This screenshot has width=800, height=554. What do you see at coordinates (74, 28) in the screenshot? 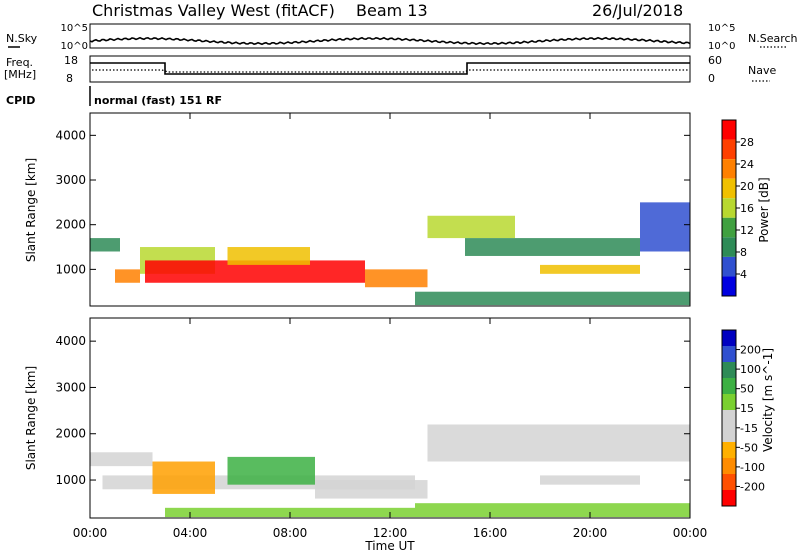
I see `noise-left-tick-top: 10^5` at bounding box center [74, 28].